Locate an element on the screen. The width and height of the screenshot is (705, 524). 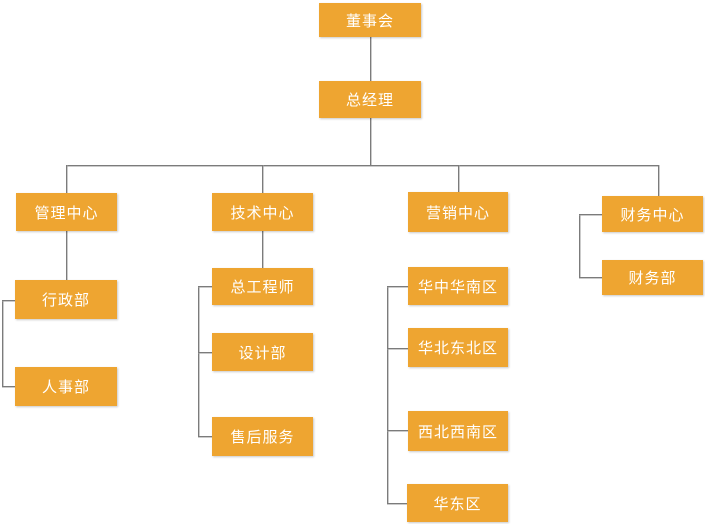
connector-board-to-gm is located at coordinates (370, 59).